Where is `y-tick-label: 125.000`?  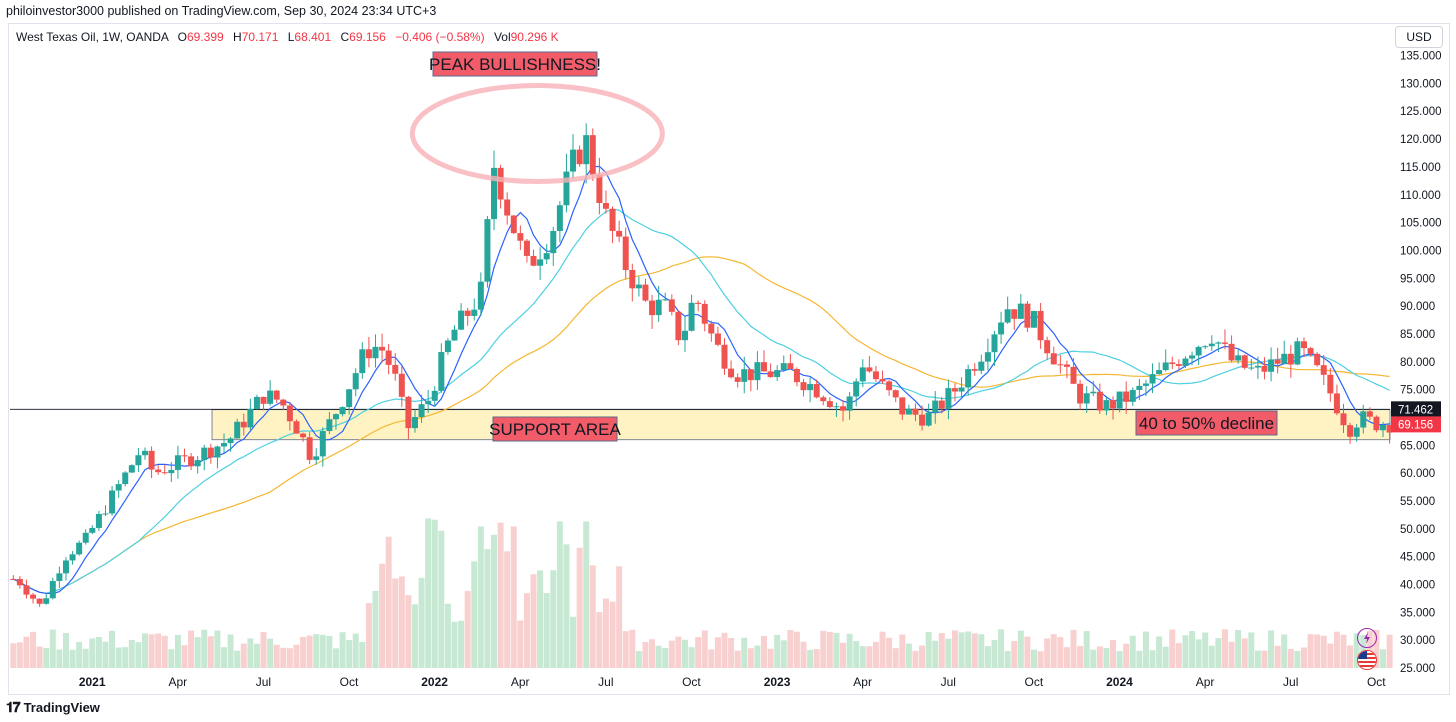 y-tick-label: 125.000 is located at coordinates (1421, 112).